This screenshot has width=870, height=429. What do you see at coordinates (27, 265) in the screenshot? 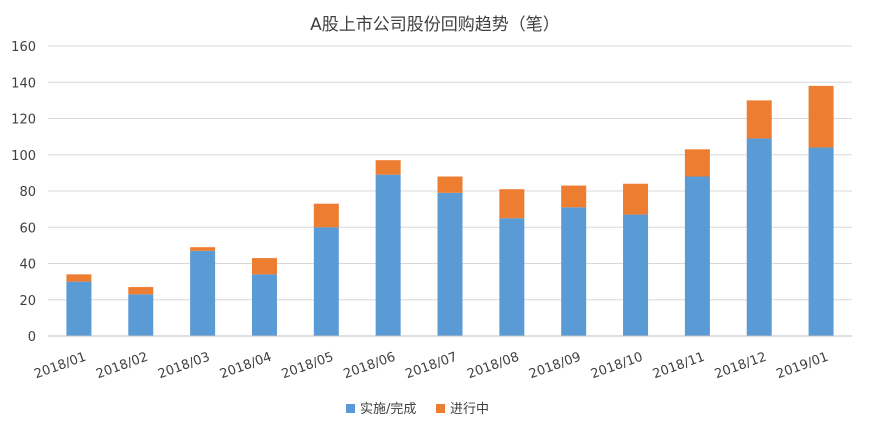
I see `y-tick-label-2: 40` at bounding box center [27, 265].